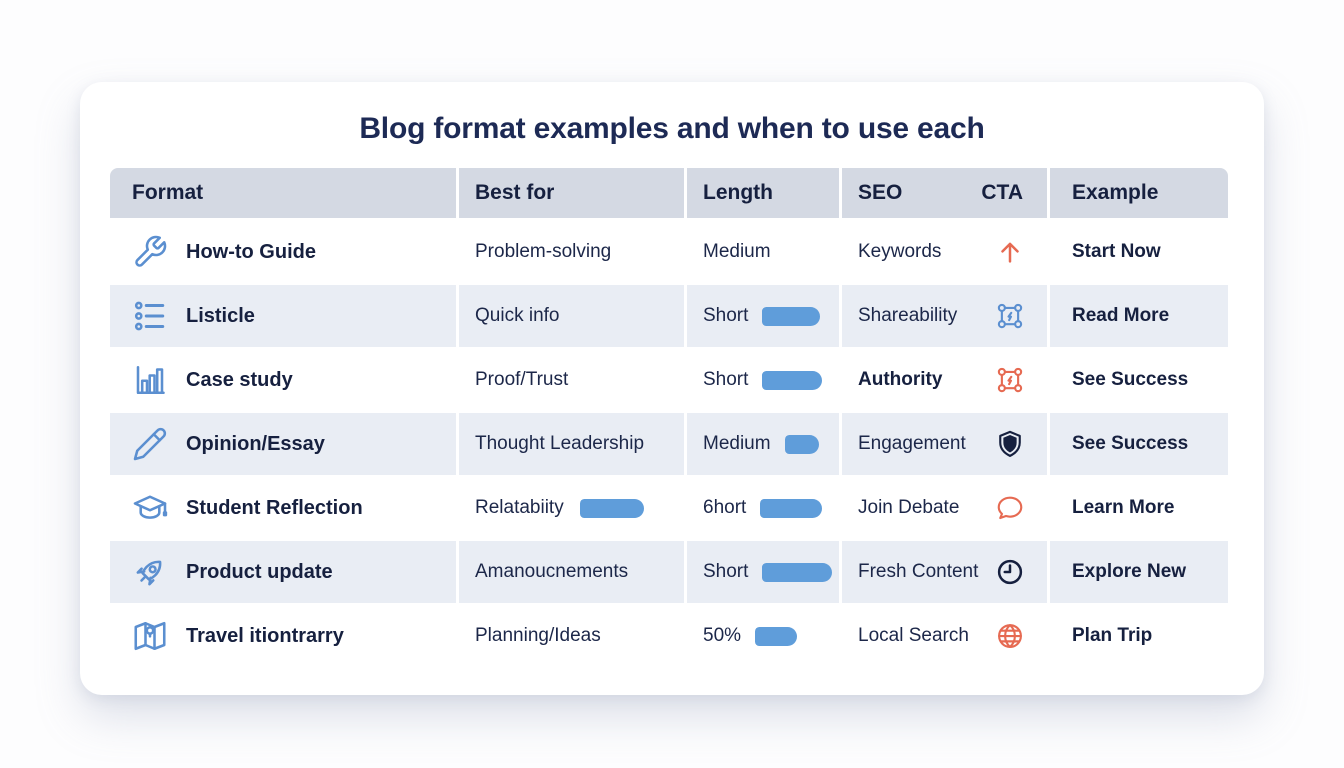 This screenshot has width=1344, height=768. What do you see at coordinates (517, 315) in the screenshot?
I see `best-for-text: Quick info` at bounding box center [517, 315].